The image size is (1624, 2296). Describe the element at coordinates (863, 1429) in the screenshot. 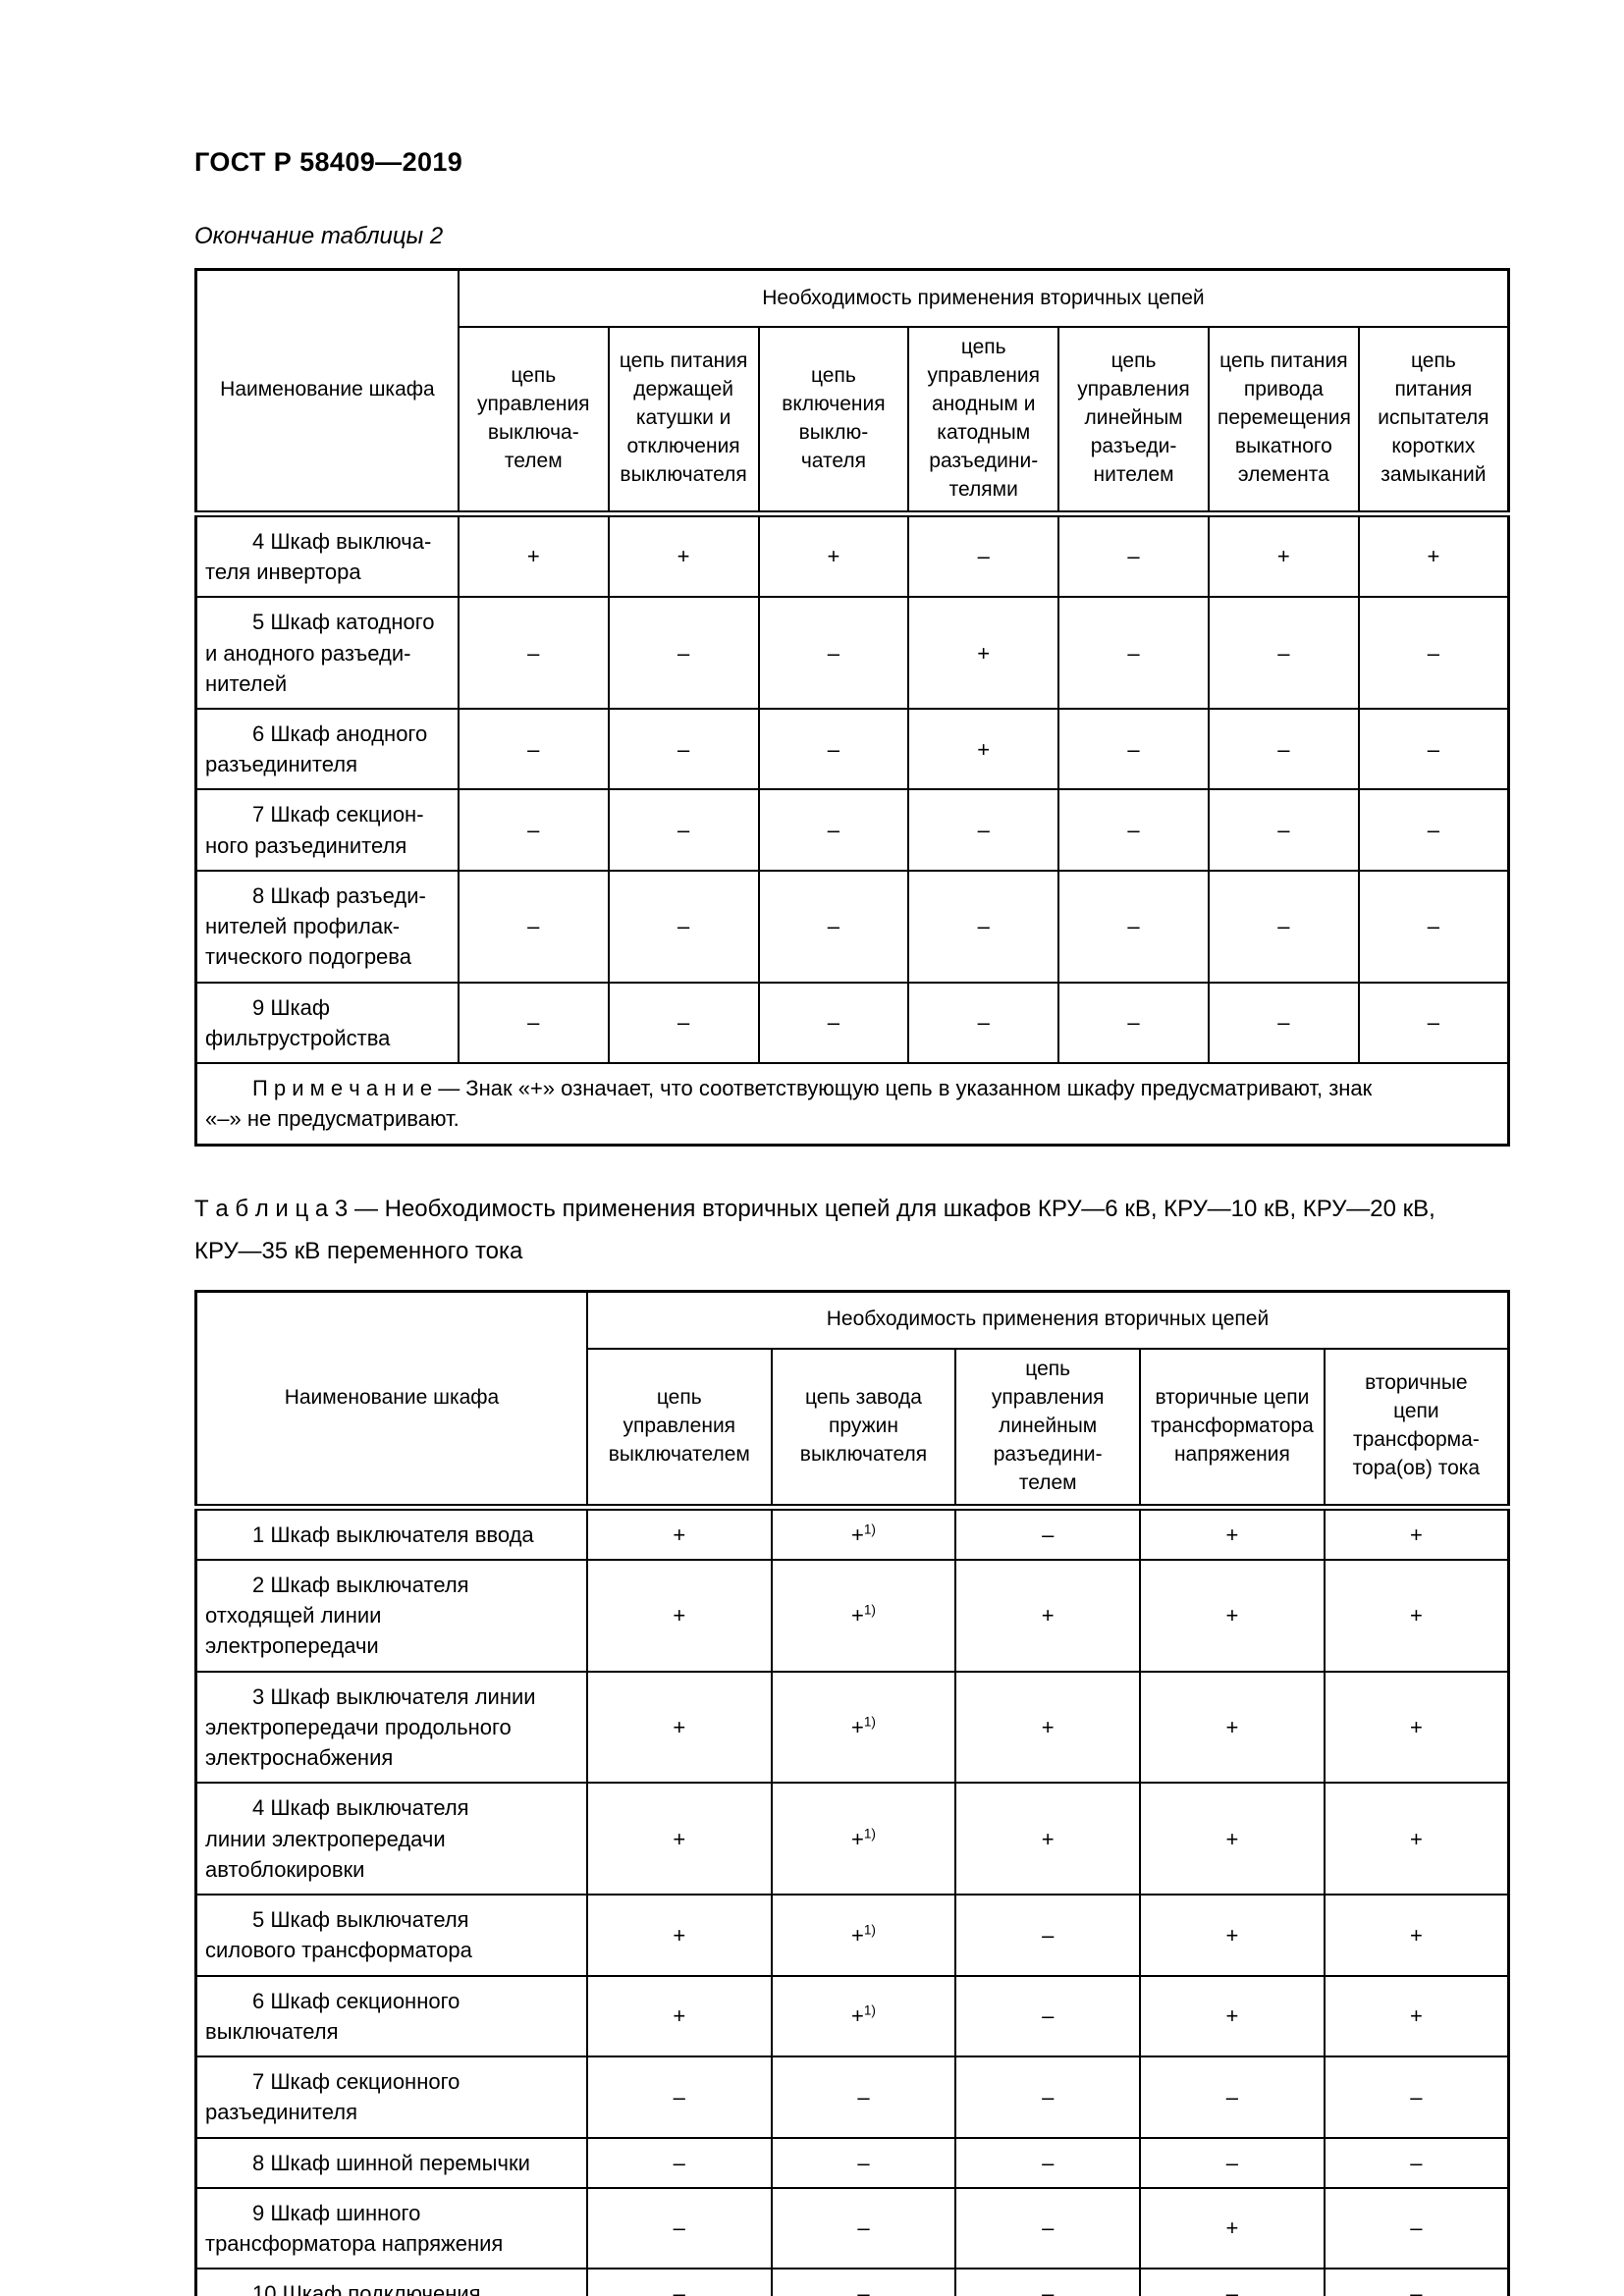

I see `column-header: цепь завода пружин выключателя` at that location.